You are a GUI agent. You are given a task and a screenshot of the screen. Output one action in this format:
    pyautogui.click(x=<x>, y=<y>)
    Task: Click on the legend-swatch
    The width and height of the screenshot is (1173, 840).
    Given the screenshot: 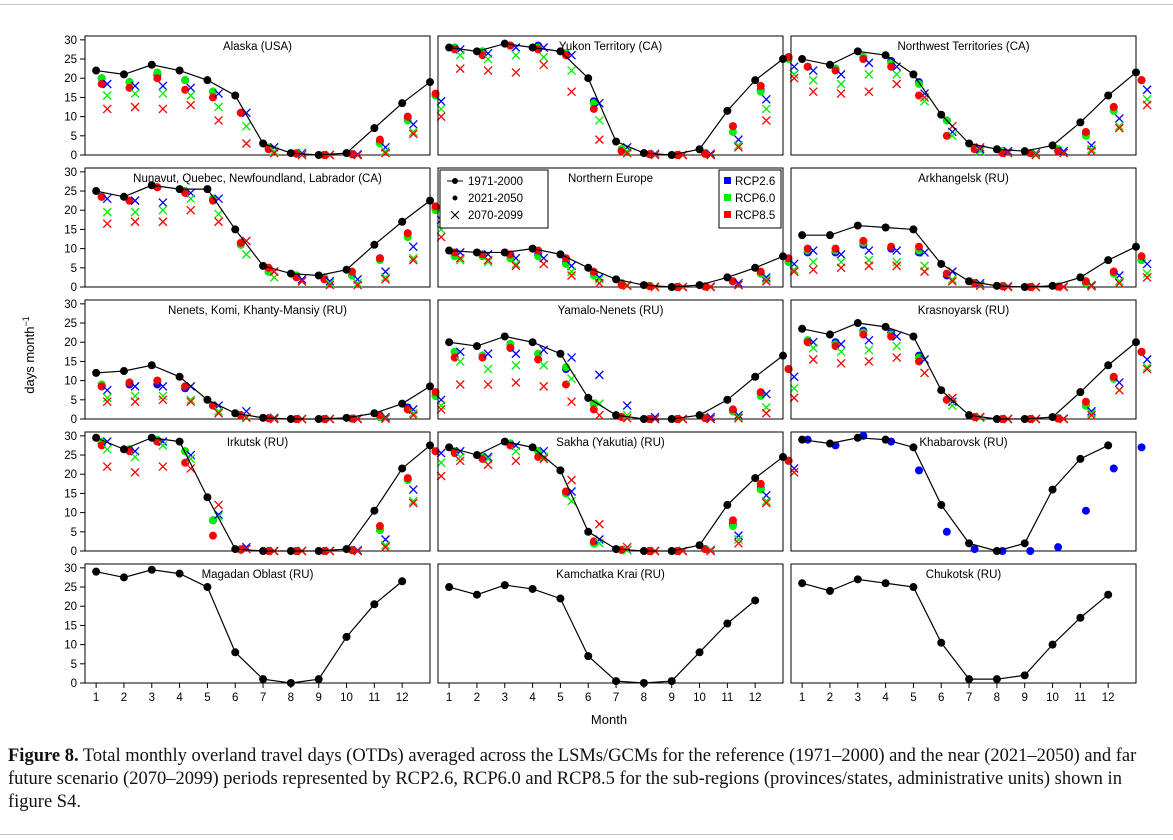 What is the action you would take?
    pyautogui.click(x=727, y=197)
    